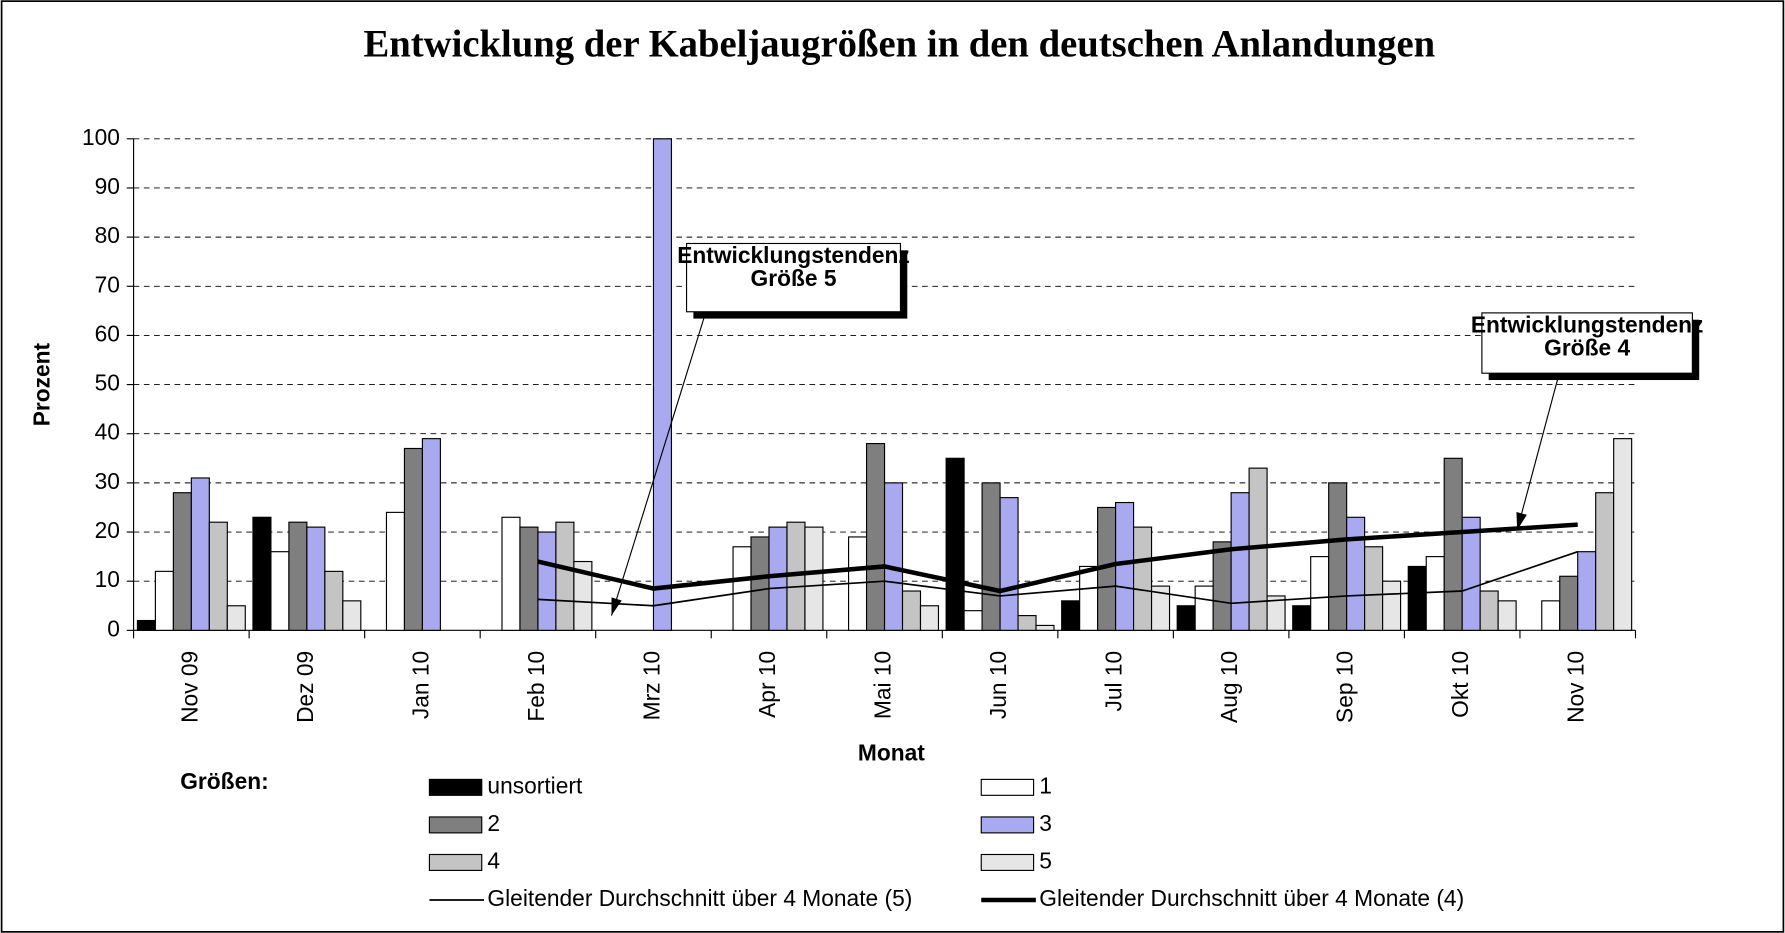 This screenshot has width=1785, height=933. What do you see at coordinates (1045, 785) in the screenshot?
I see `legend-label: 1` at bounding box center [1045, 785].